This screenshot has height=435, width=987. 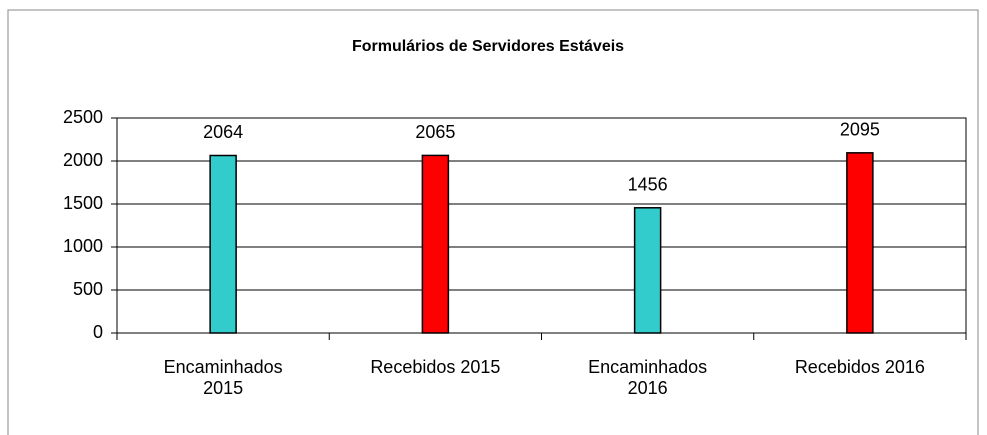 I want to click on x-tick-label: Encaminhados 2016, so click(x=648, y=377).